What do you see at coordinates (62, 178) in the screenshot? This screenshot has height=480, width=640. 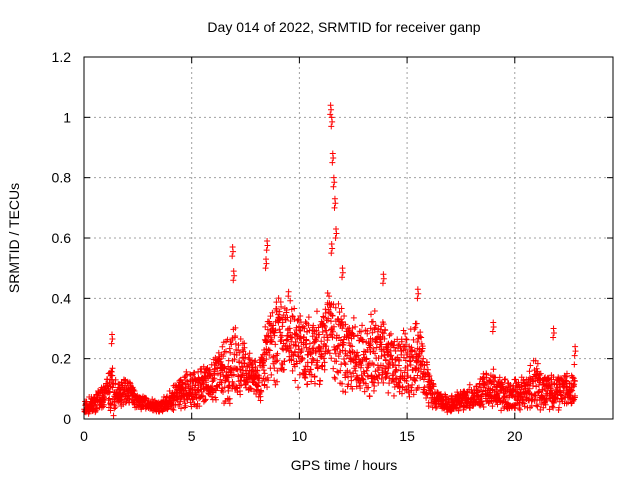 I see `y-tick-label: 0.8` at bounding box center [62, 178].